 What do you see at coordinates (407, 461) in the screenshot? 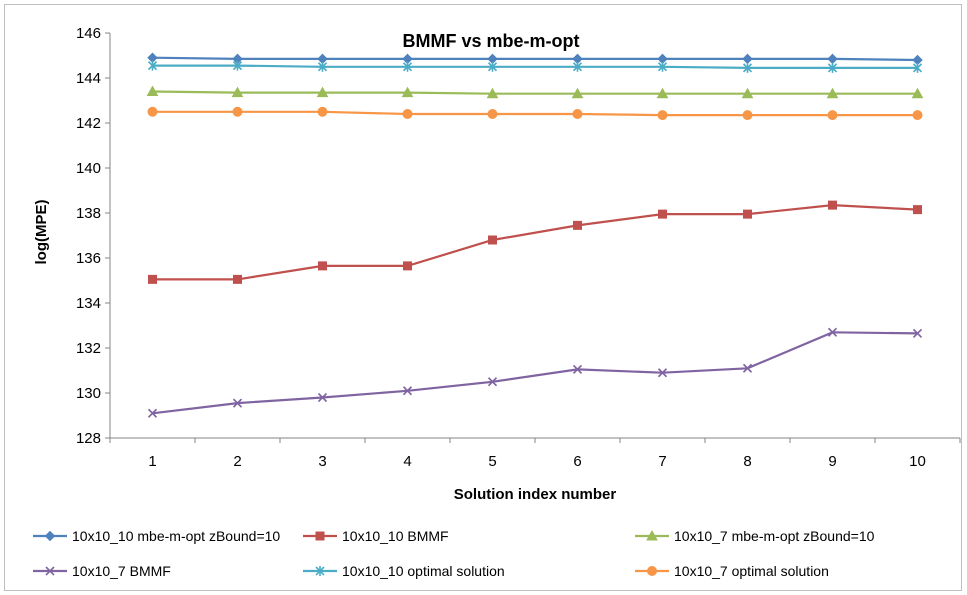
I see `x-tick-label: 4` at bounding box center [407, 461].